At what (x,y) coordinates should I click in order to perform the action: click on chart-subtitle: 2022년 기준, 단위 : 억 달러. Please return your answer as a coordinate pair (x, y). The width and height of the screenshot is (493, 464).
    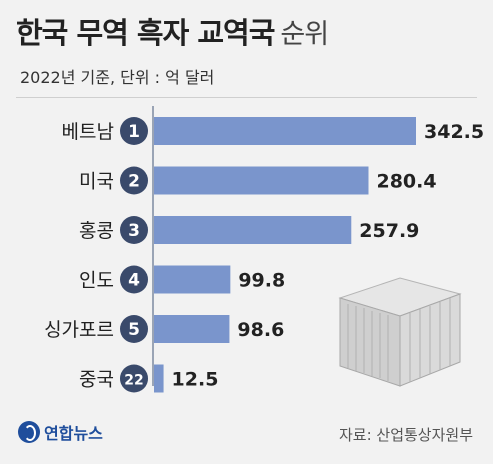
    Looking at the image, I should click on (117, 77).